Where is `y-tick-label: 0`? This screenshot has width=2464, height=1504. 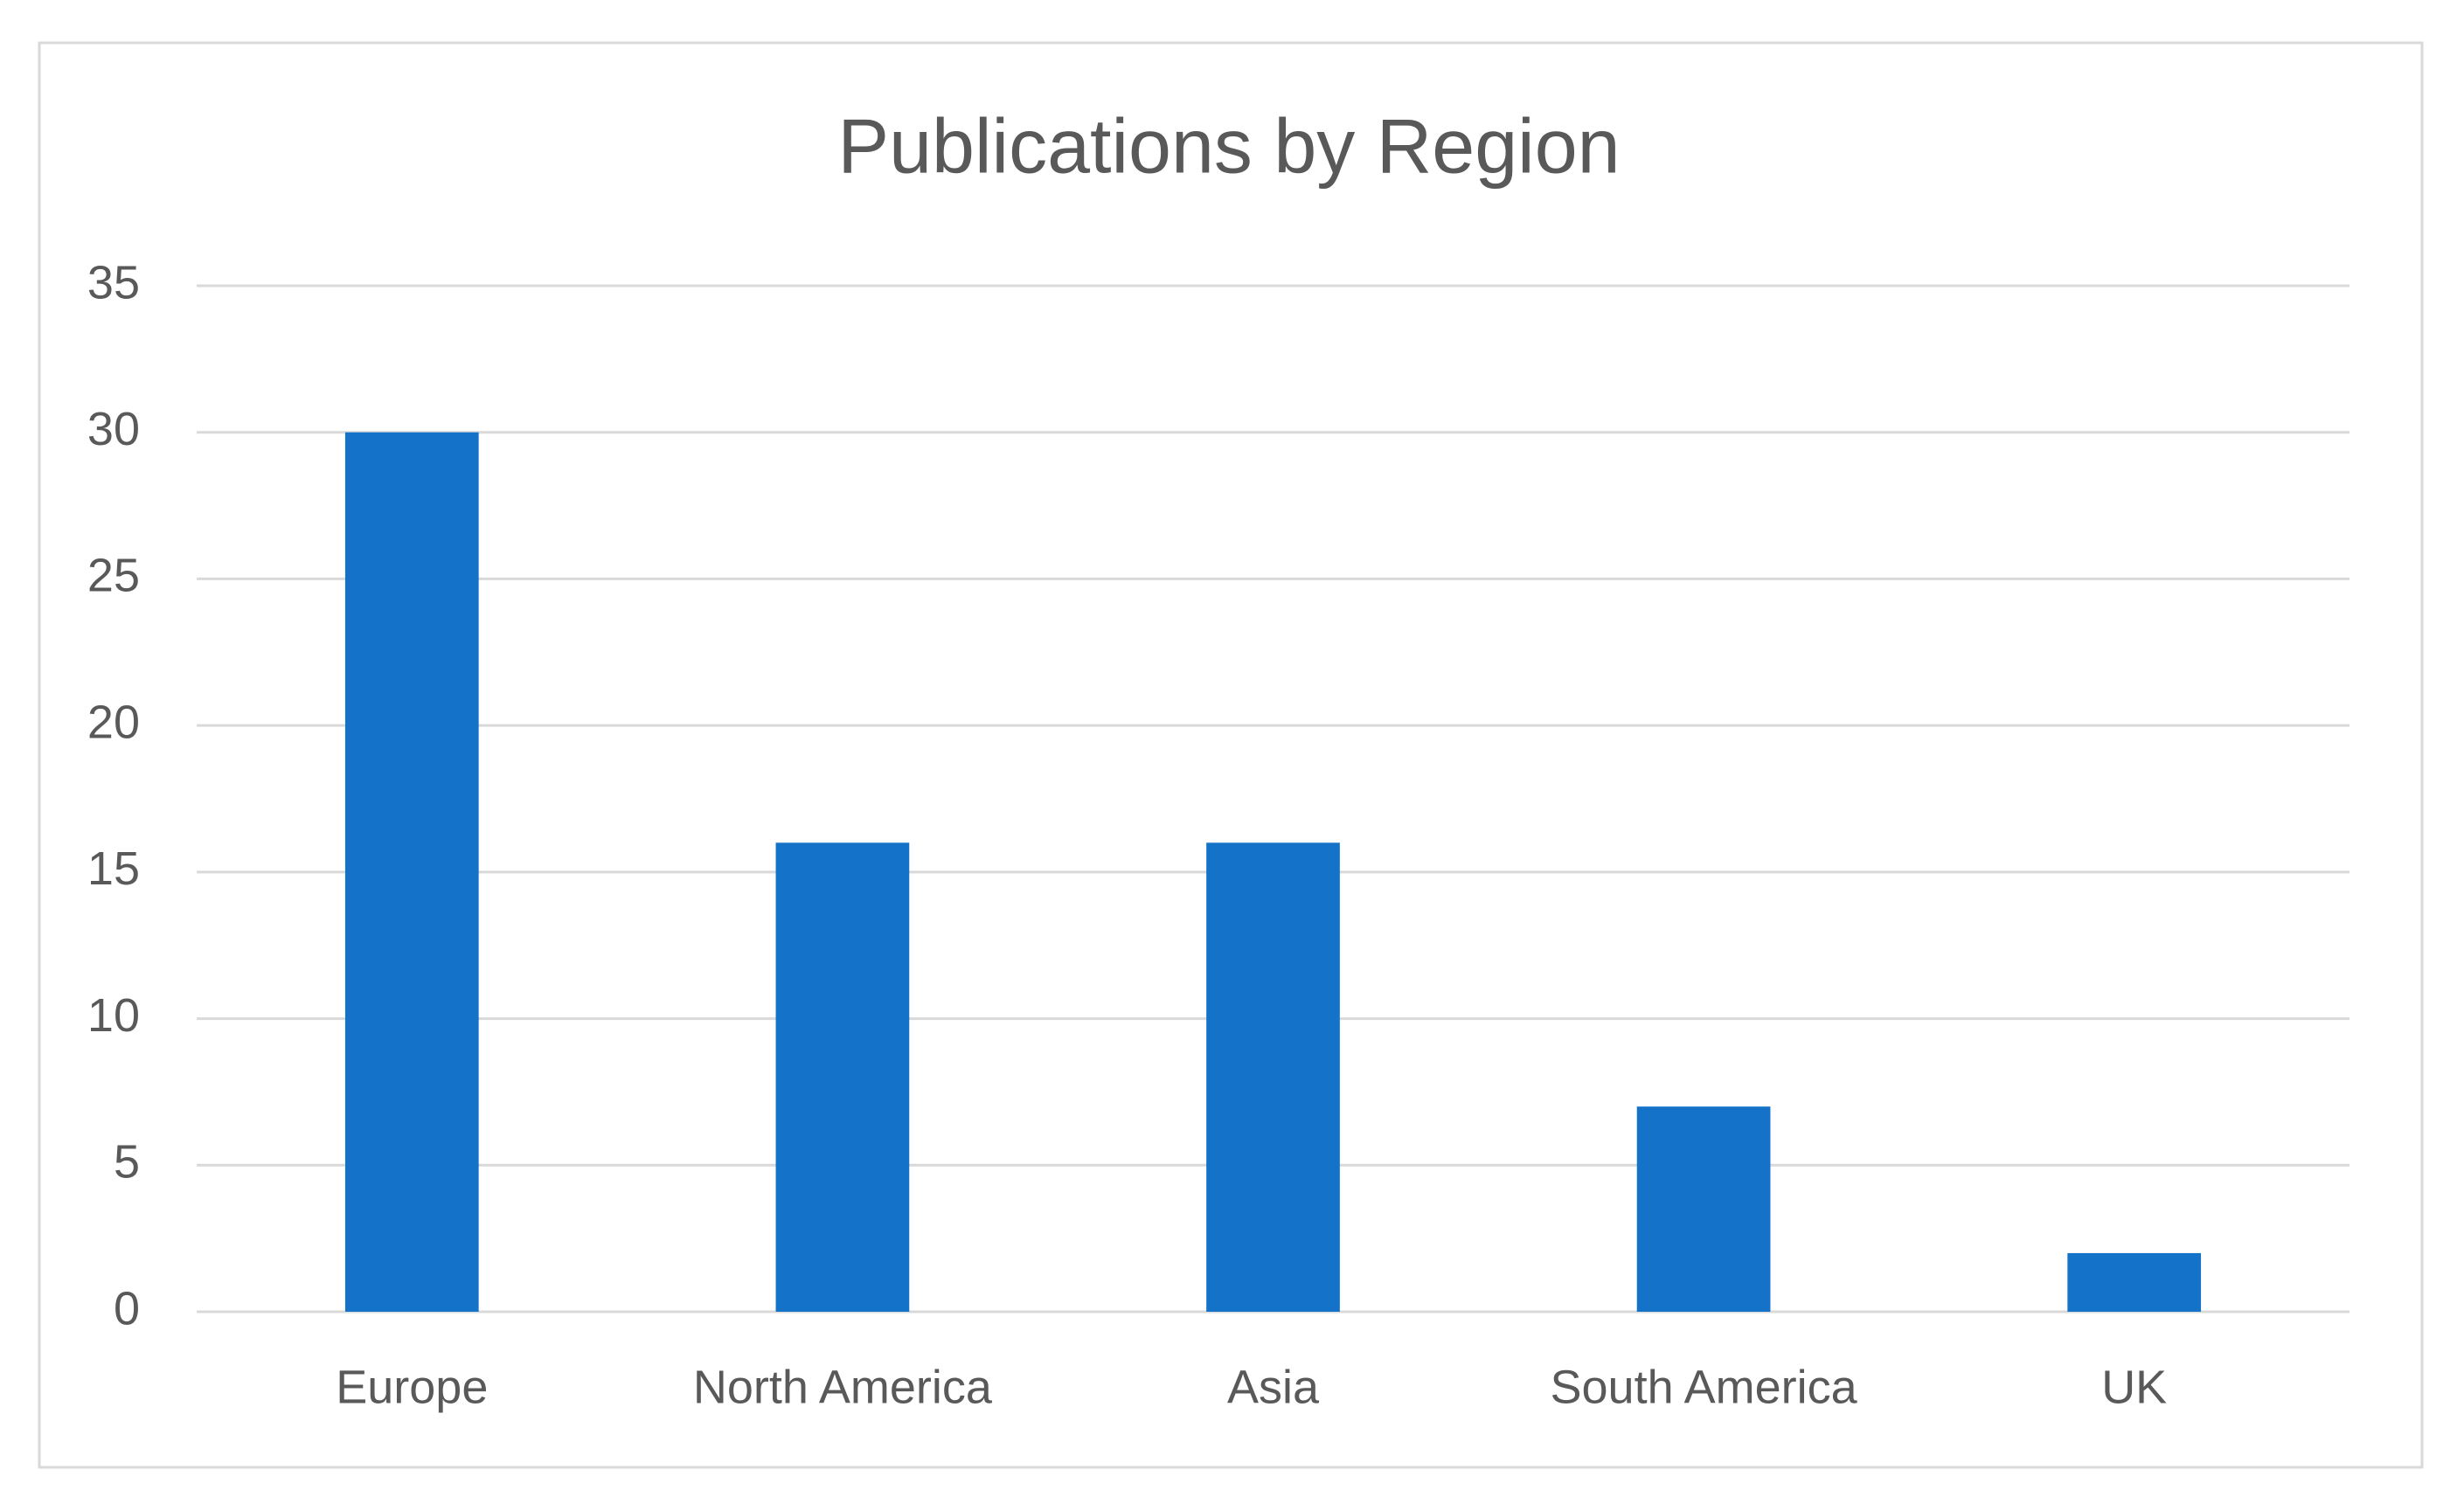
y-tick-label: 0 is located at coordinates (127, 1308).